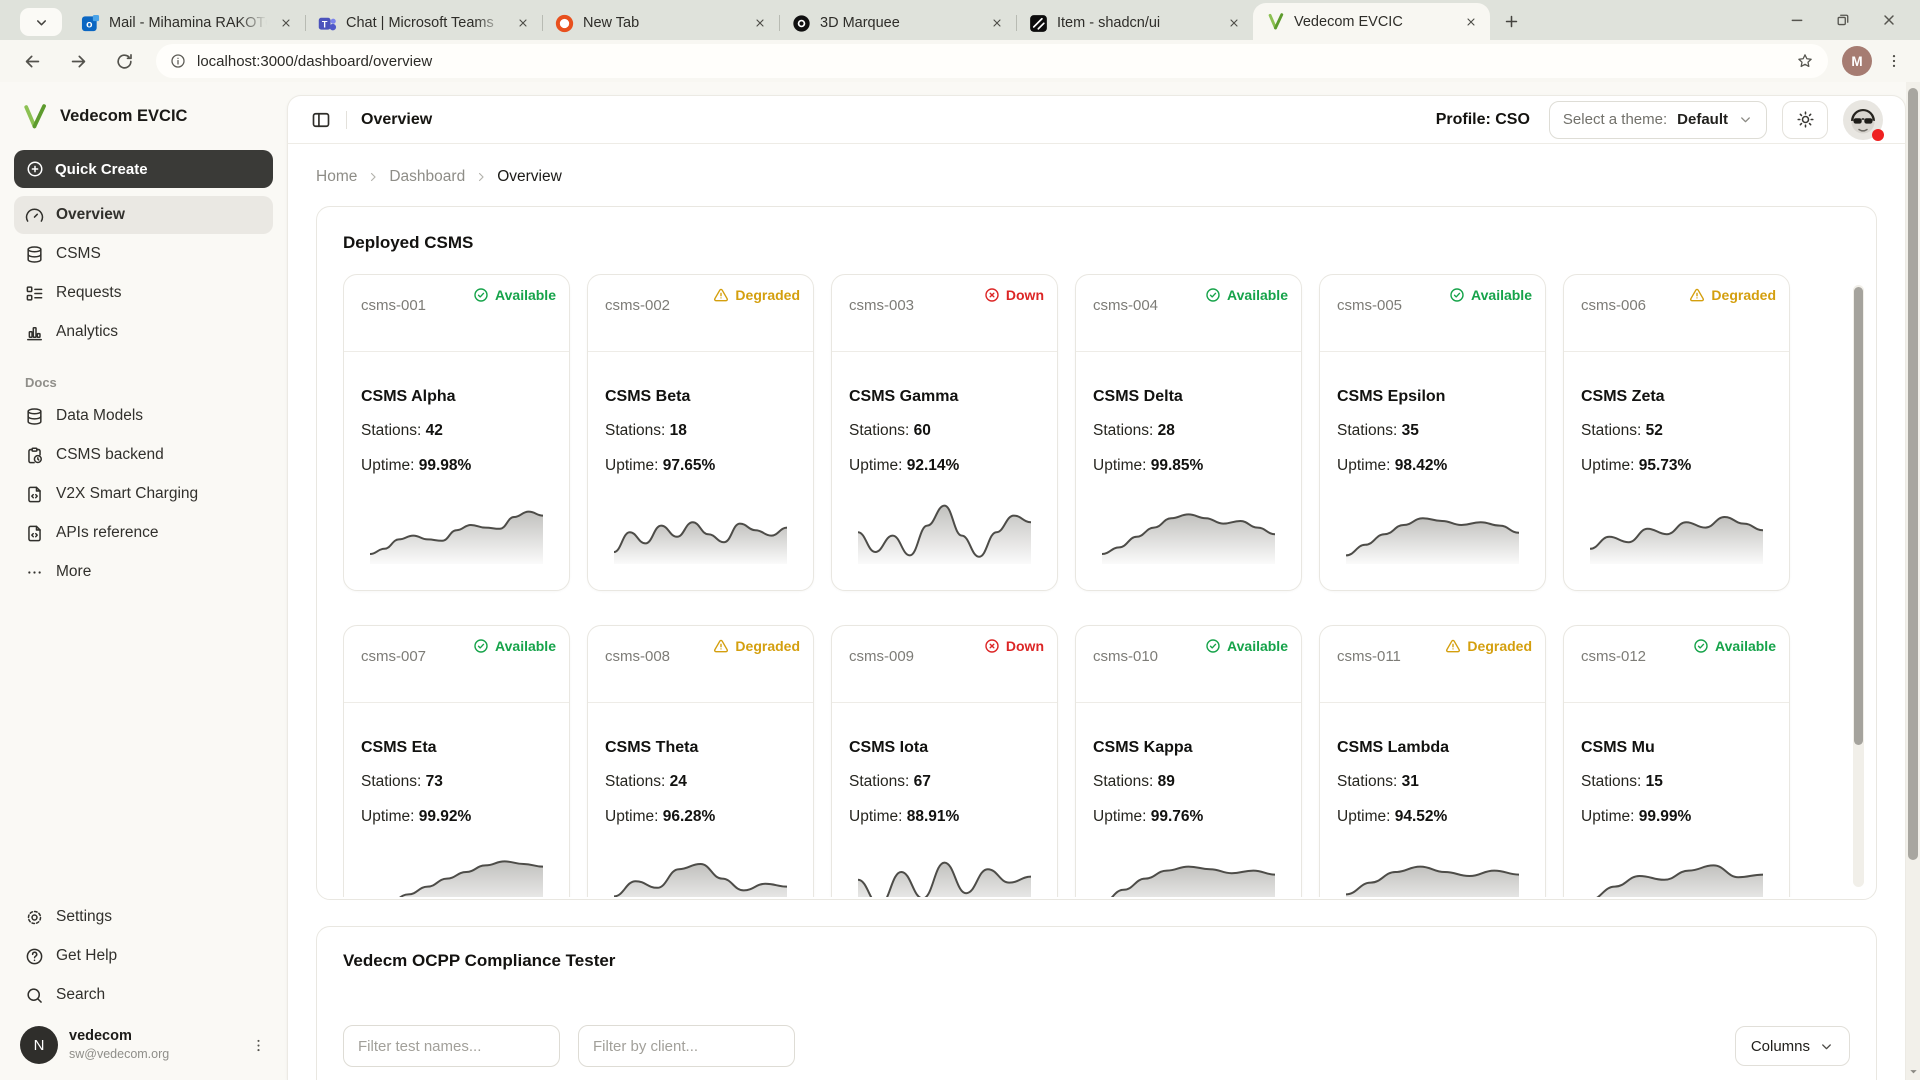  What do you see at coordinates (660, 23) in the screenshot?
I see `browser-tab-new-tab: New Tab` at bounding box center [660, 23].